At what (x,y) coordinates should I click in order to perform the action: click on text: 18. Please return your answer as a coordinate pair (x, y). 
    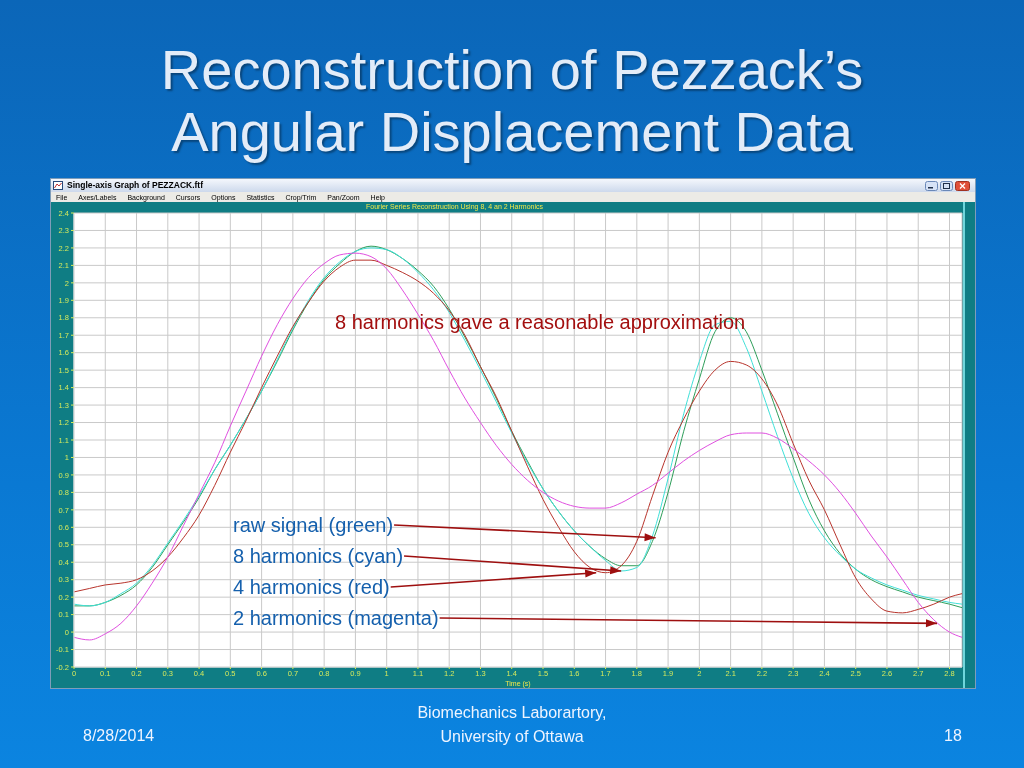
    Looking at the image, I should click on (953, 735).